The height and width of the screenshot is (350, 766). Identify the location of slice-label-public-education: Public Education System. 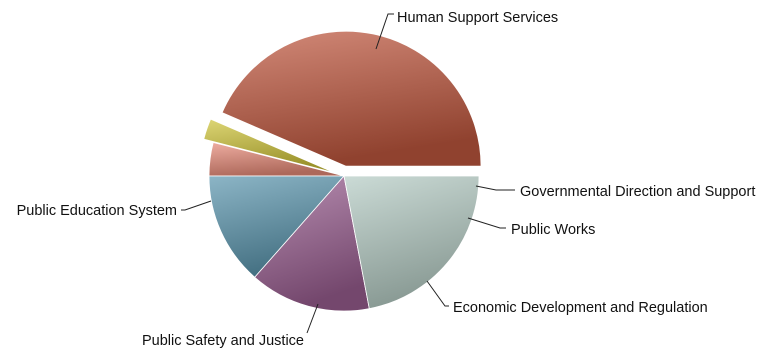
(97, 211).